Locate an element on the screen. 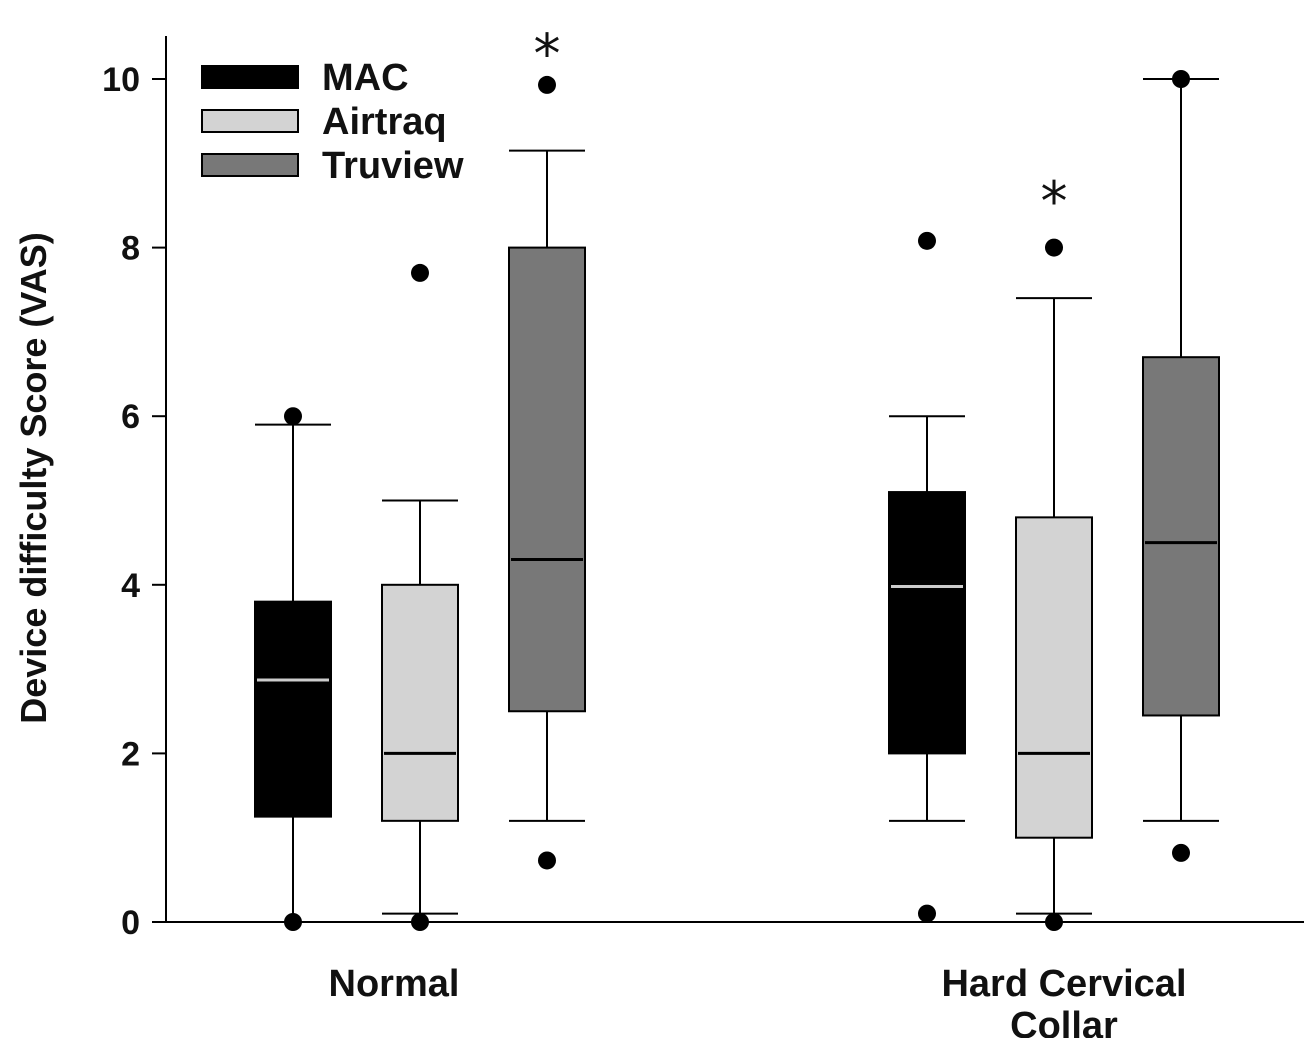  y-tick-label: 8 is located at coordinates (130, 249).